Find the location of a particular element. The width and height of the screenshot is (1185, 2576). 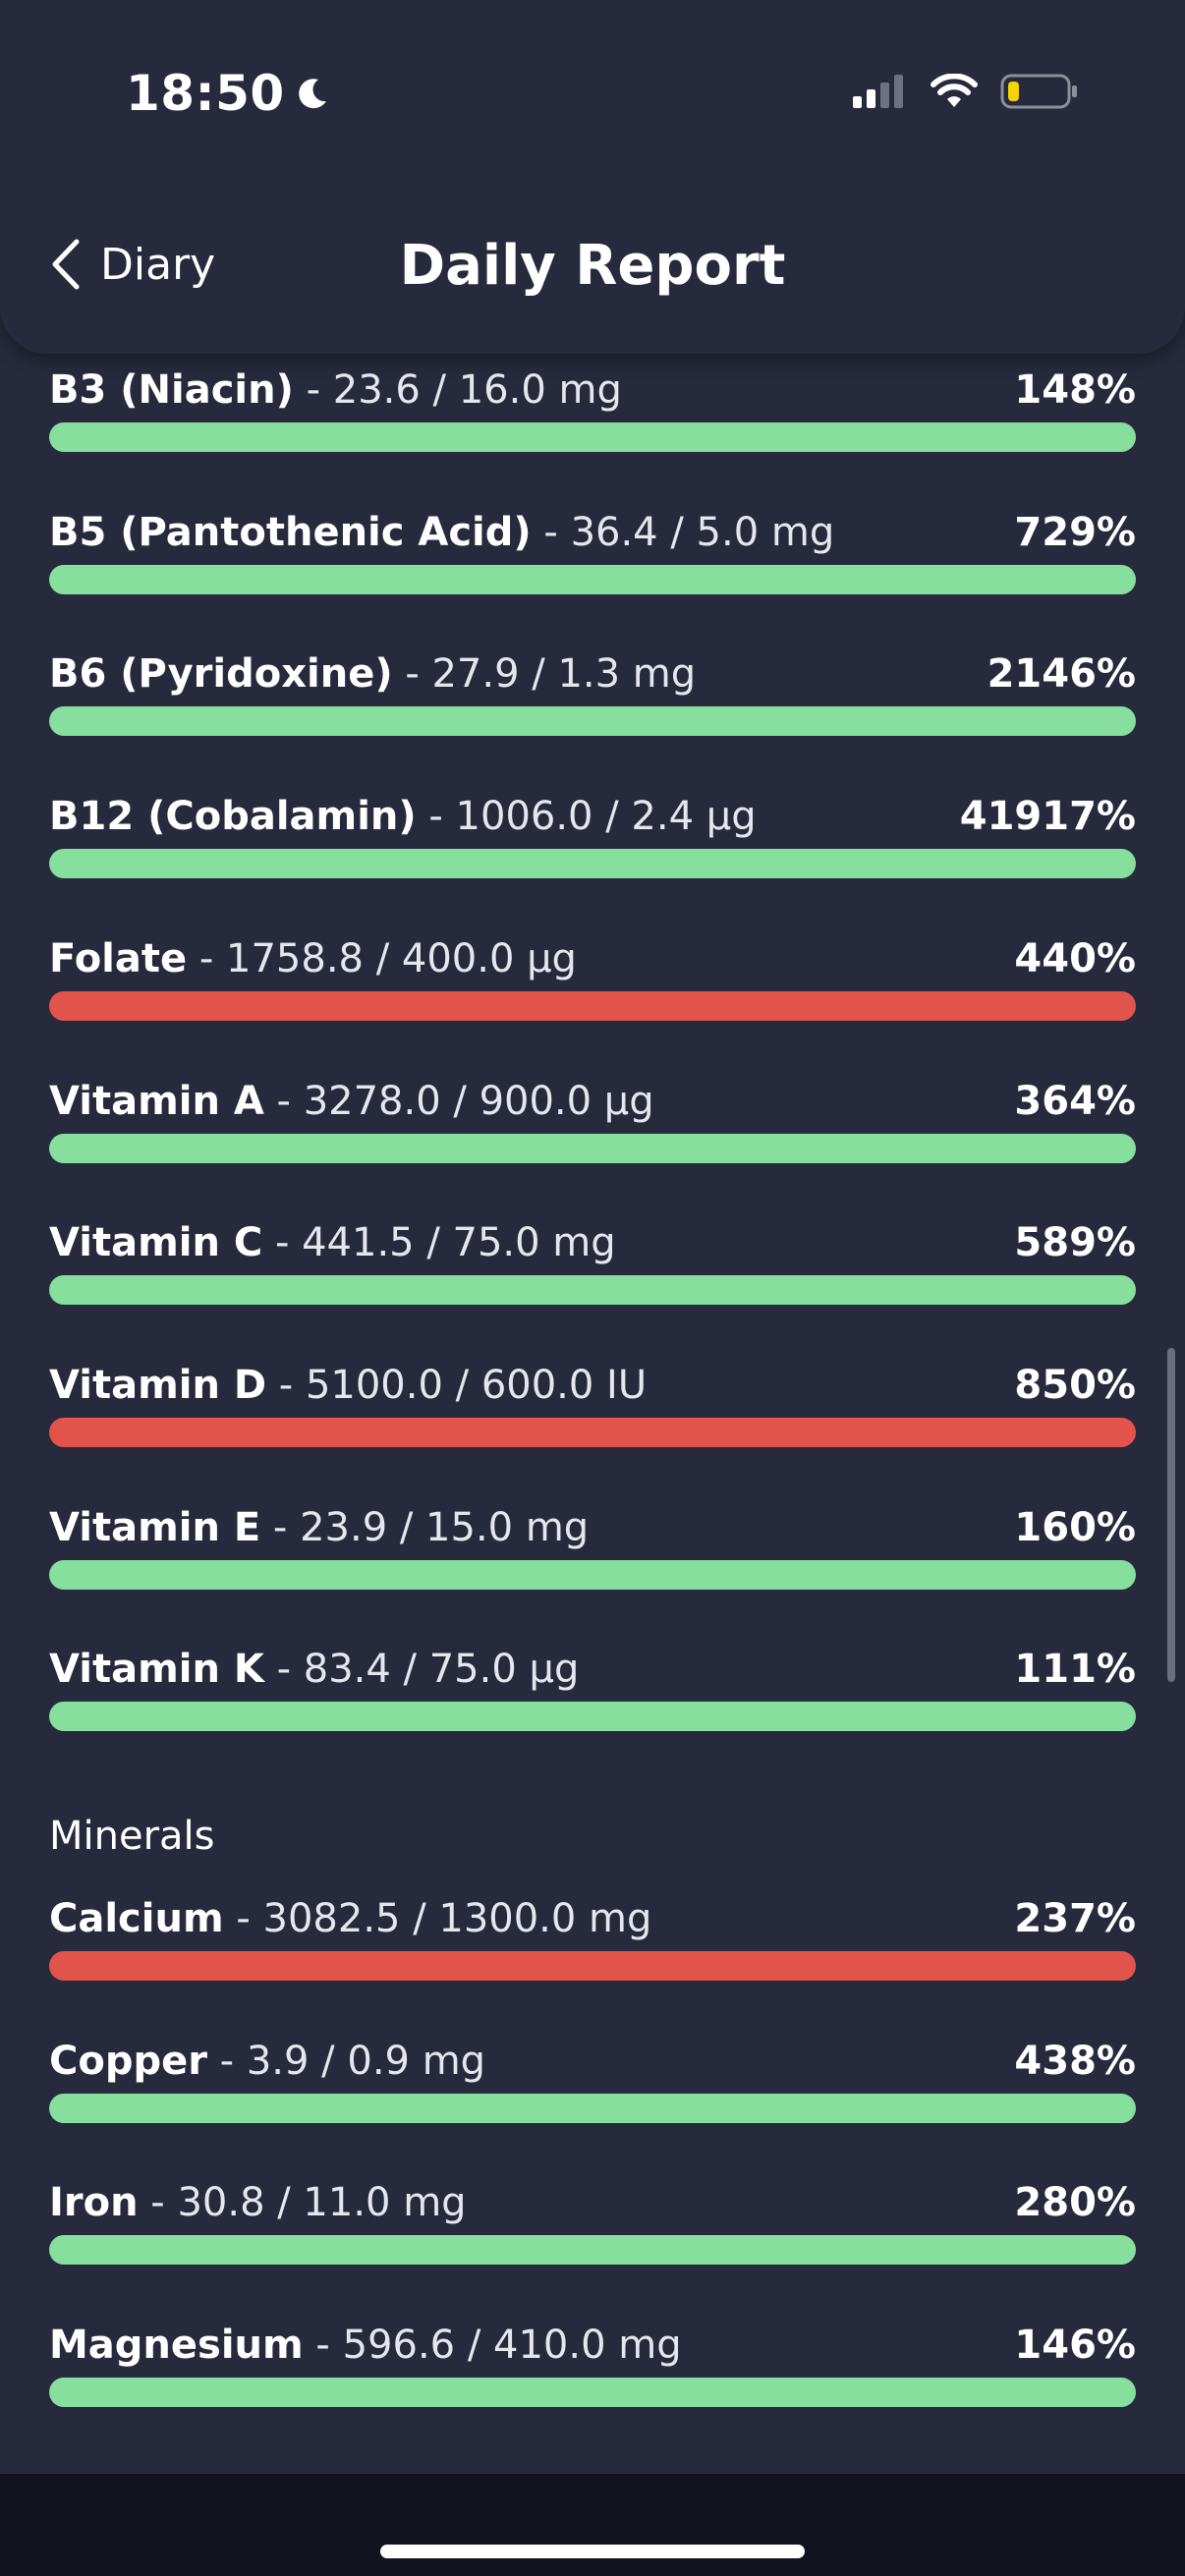

nutrient-name: Vitamin E is located at coordinates (155, 1527).